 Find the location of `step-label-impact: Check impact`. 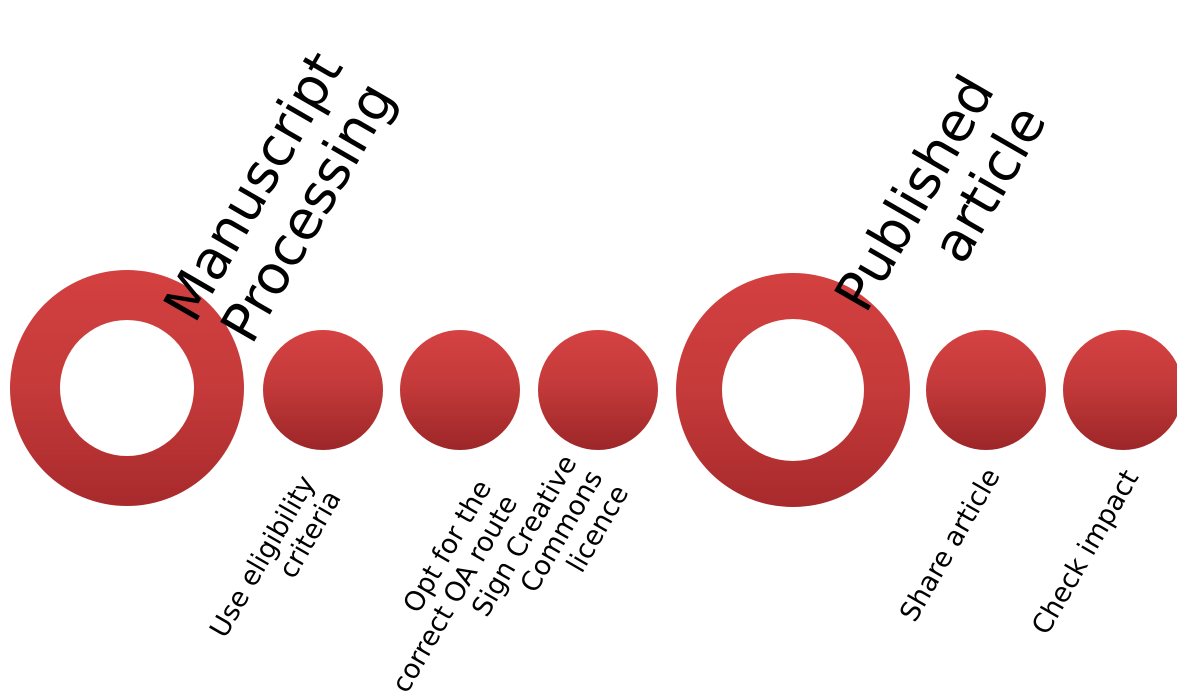

step-label-impact: Check impact is located at coordinates (1086, 552).